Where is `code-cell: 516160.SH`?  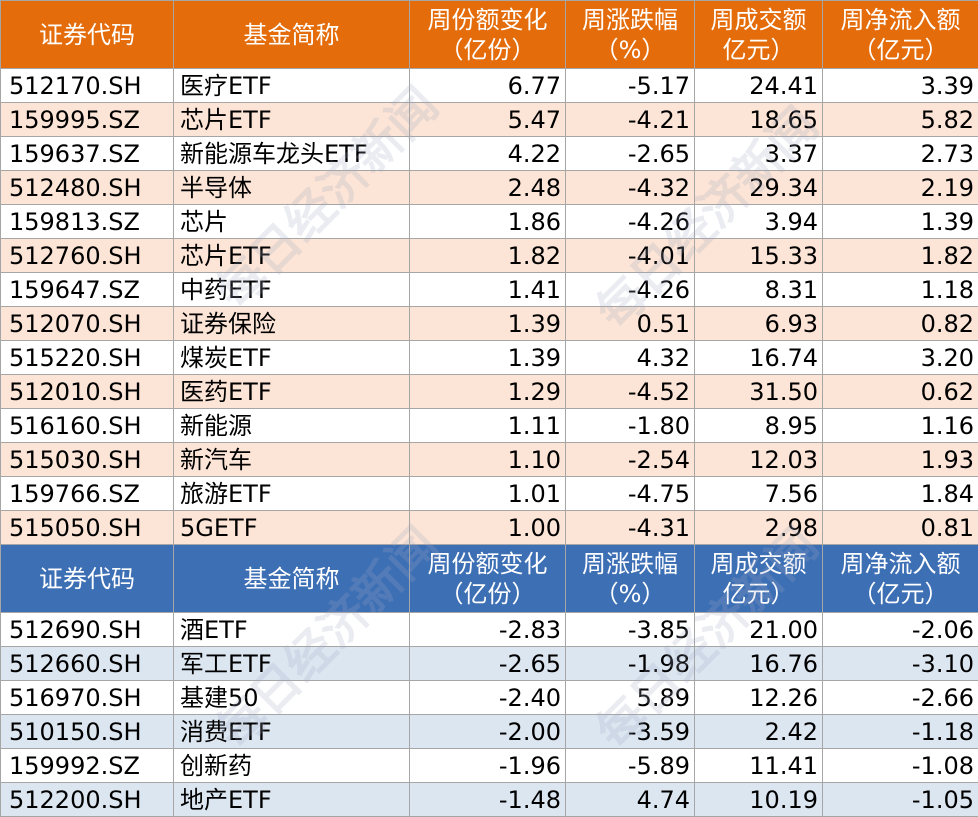 code-cell: 516160.SH is located at coordinates (87, 425).